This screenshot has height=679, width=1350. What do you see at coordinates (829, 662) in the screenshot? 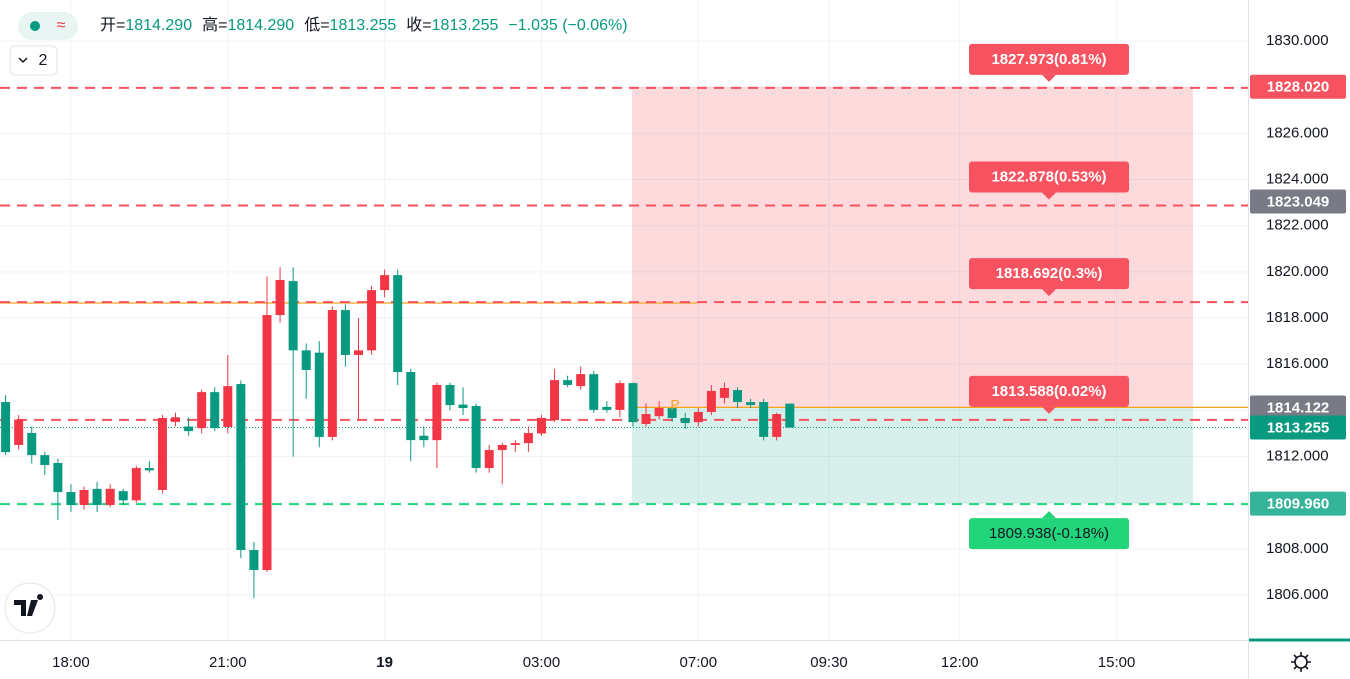
I see `x-tick-label: 09:30` at bounding box center [829, 662].